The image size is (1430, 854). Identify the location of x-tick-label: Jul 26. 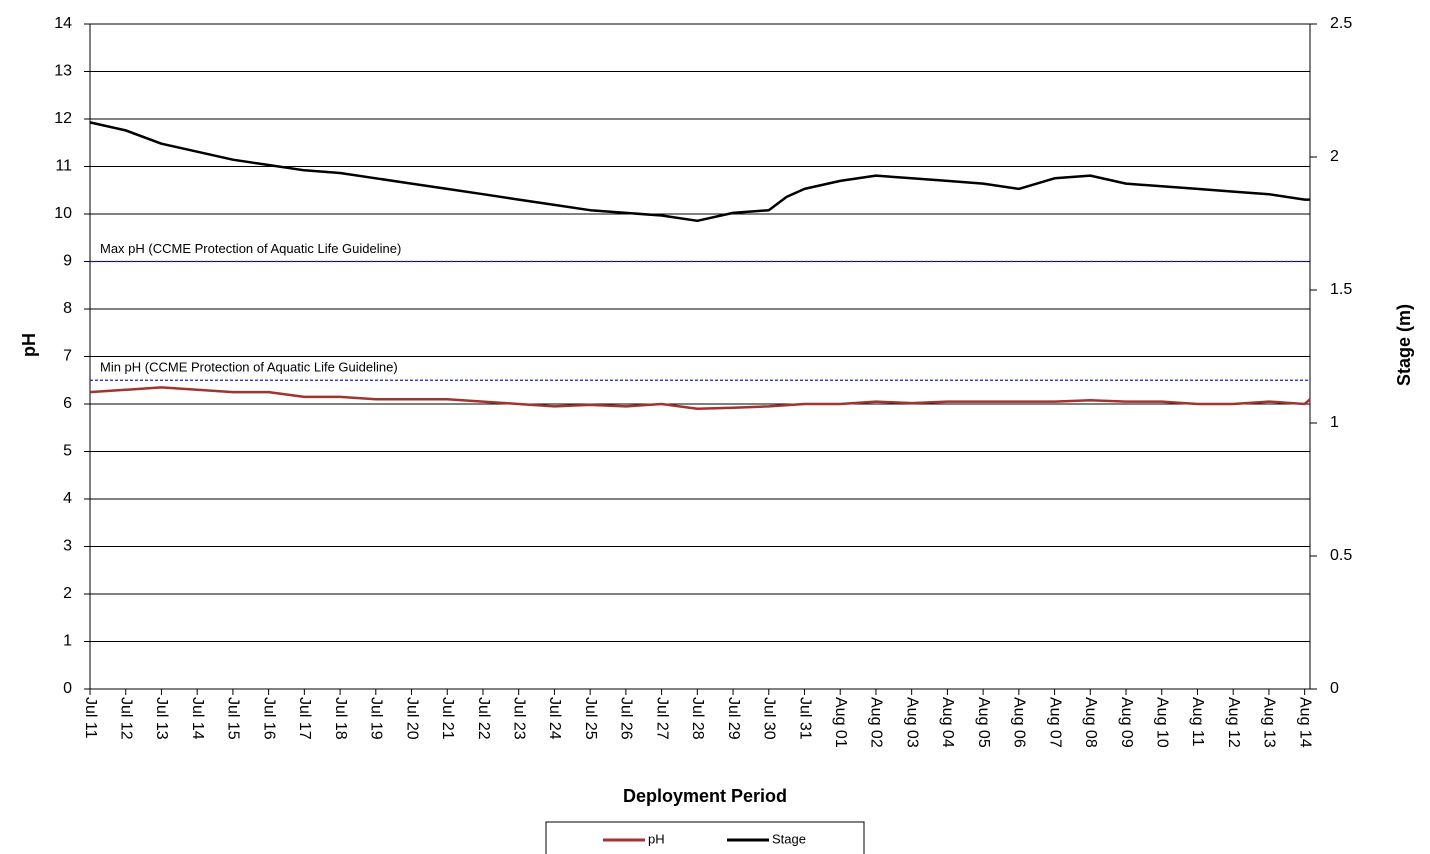
(626, 718).